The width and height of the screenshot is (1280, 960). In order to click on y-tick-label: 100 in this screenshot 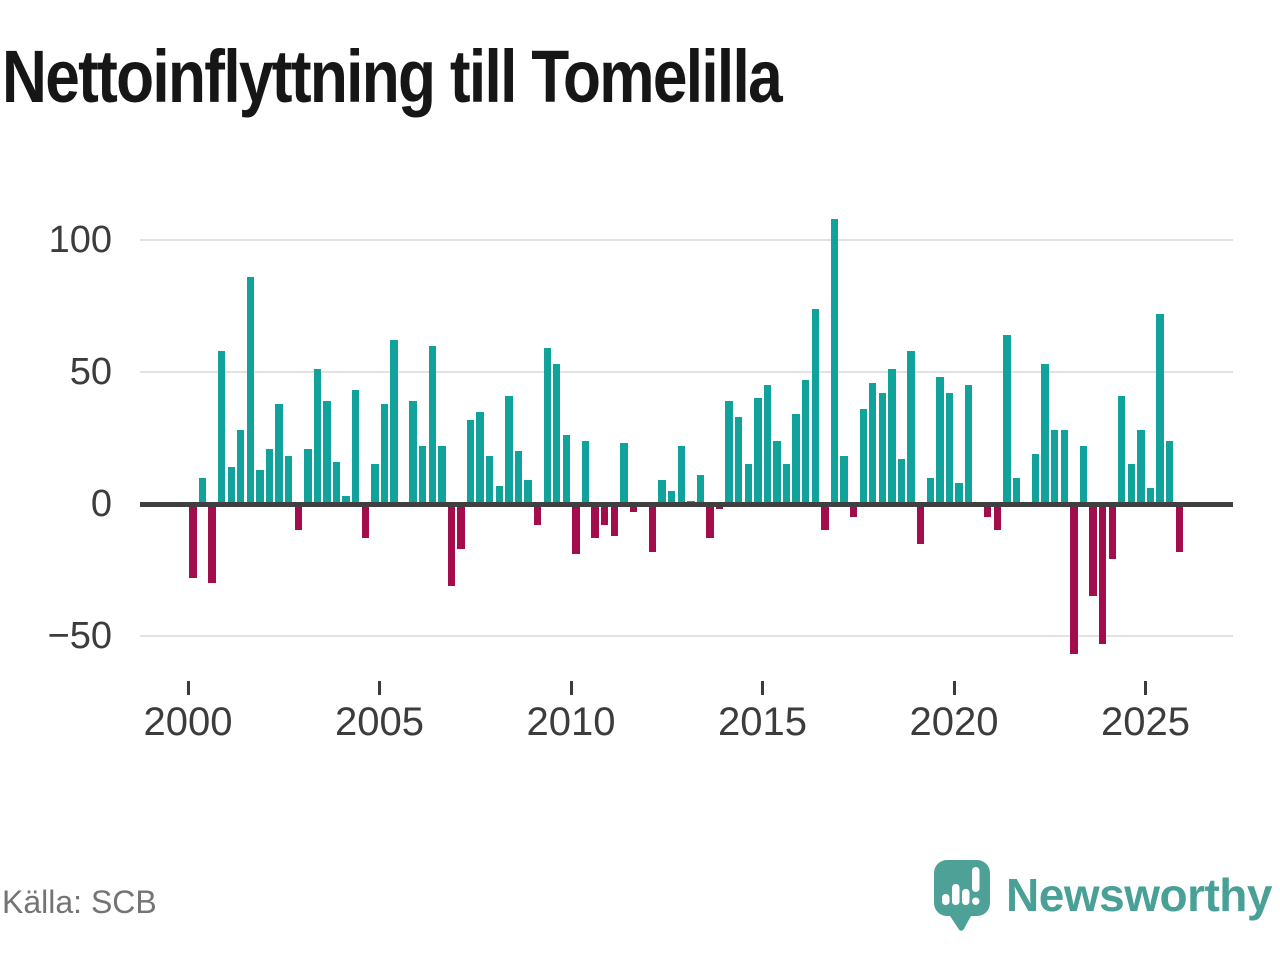, I will do `click(80, 240)`.